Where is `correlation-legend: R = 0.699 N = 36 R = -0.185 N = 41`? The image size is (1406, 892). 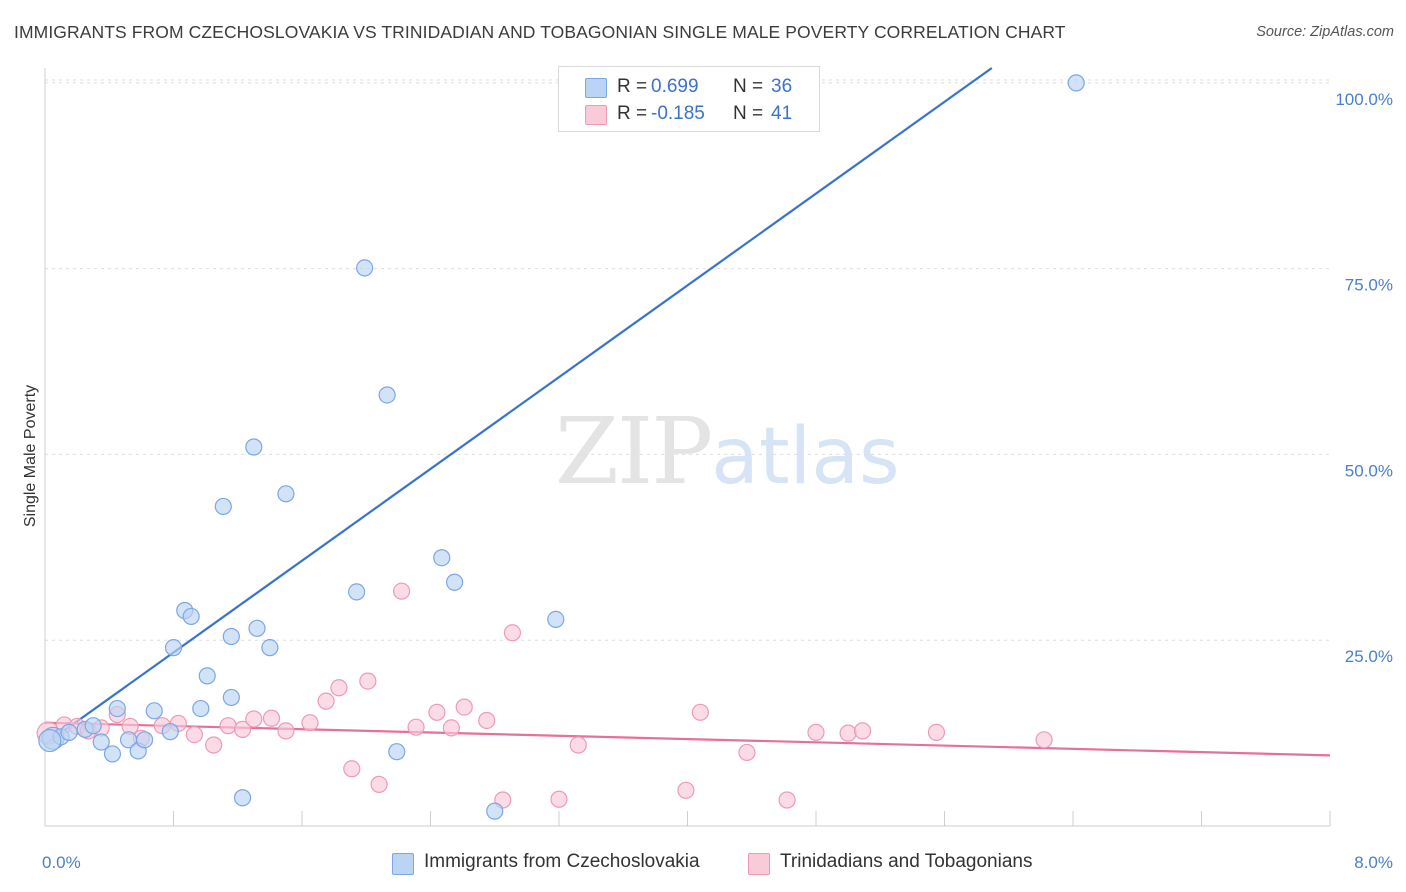 correlation-legend: R = 0.699 N = 36 R = -0.185 N = 41 is located at coordinates (689, 99).